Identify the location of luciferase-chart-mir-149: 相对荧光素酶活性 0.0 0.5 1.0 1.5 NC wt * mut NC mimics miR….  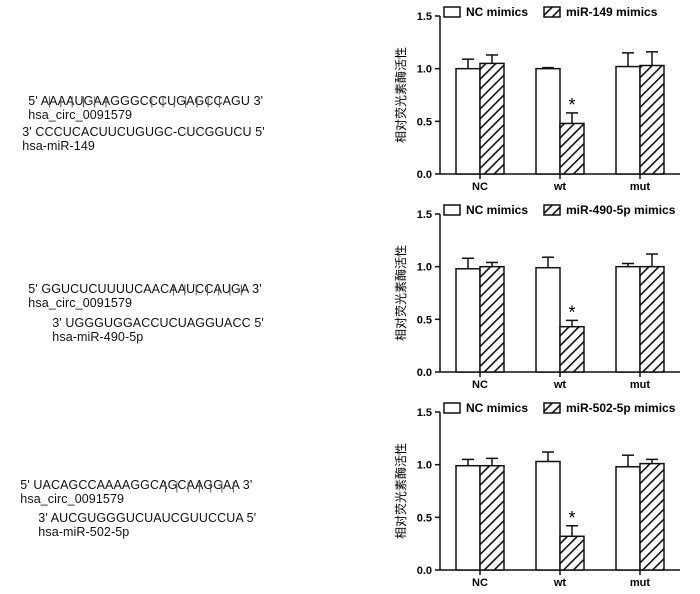
(536, 99).